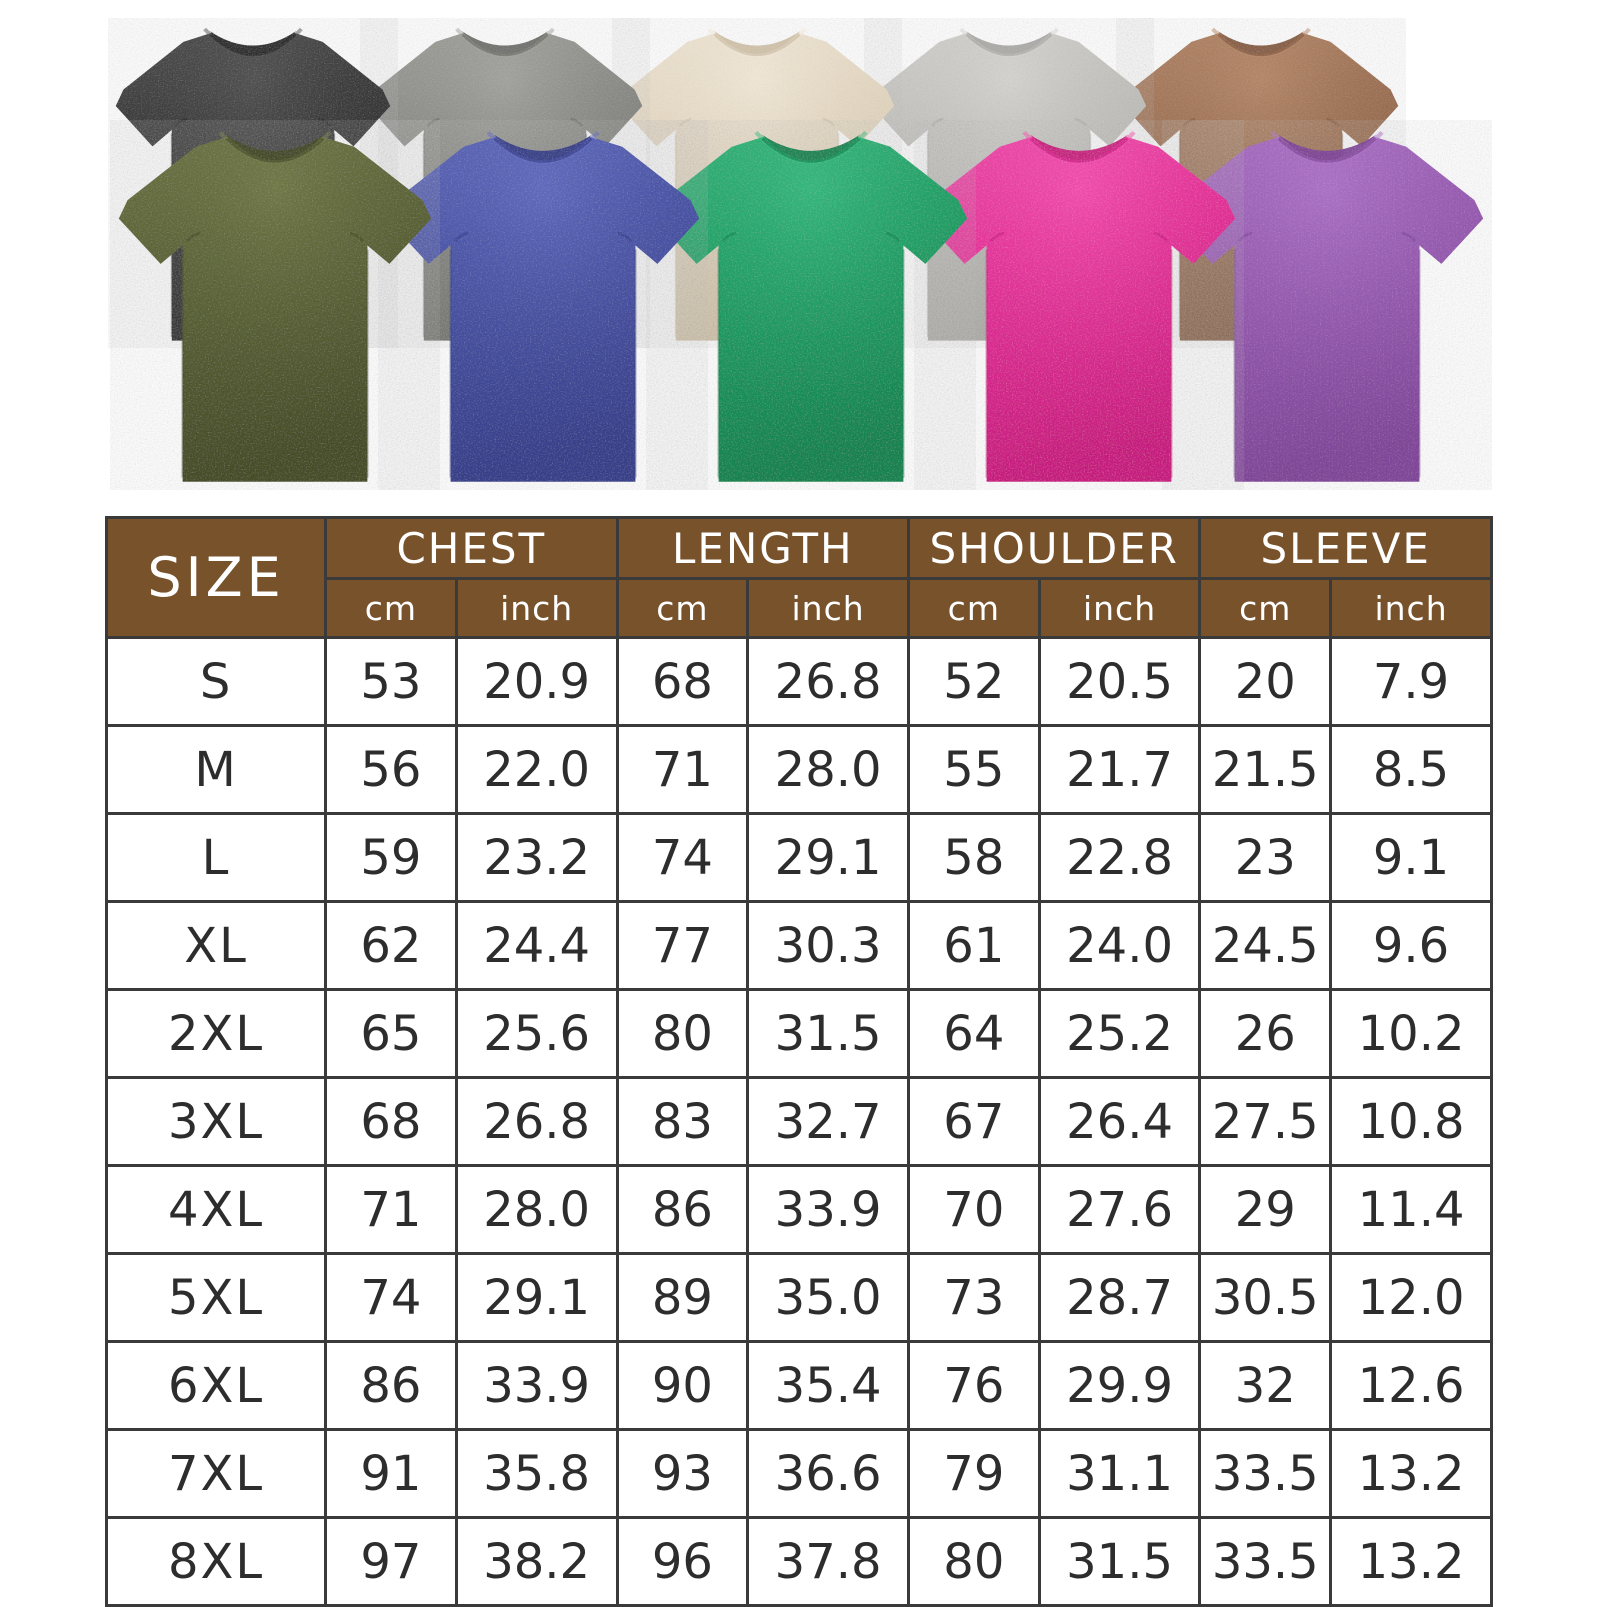  Describe the element at coordinates (828, 1297) in the screenshot. I see `cell-measurement: 35.0` at that location.